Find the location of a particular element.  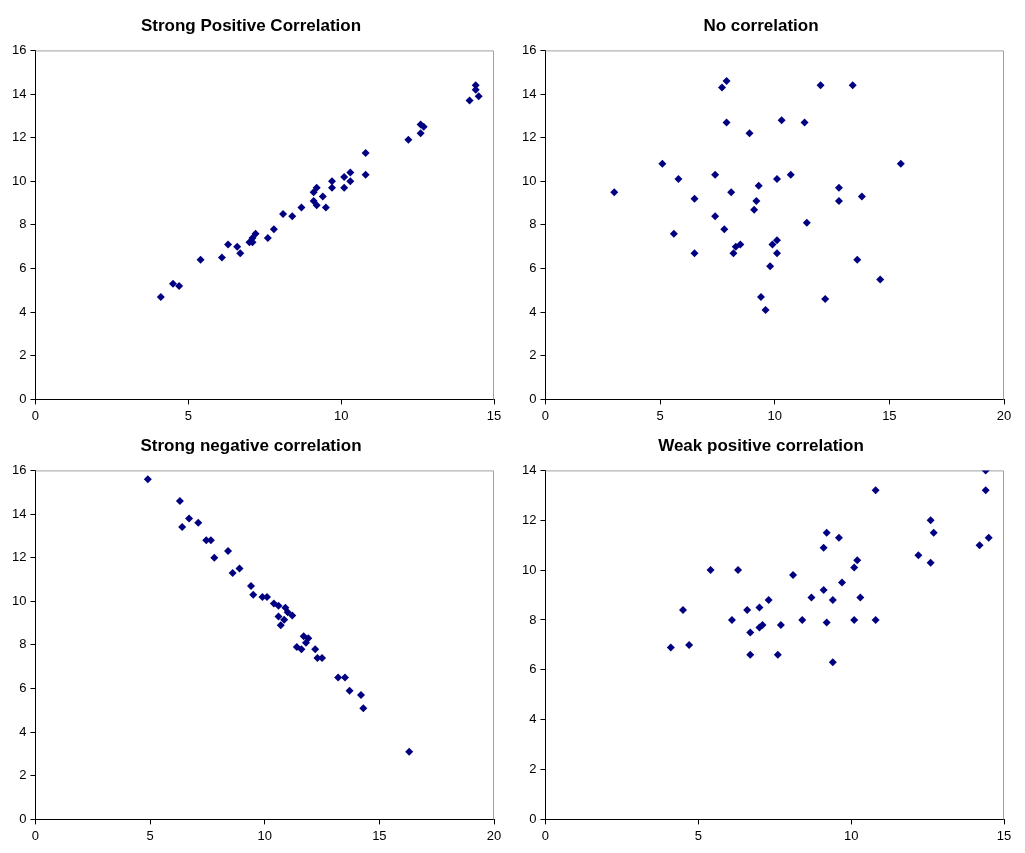

y-tick-label: 6 is located at coordinates (533, 268).